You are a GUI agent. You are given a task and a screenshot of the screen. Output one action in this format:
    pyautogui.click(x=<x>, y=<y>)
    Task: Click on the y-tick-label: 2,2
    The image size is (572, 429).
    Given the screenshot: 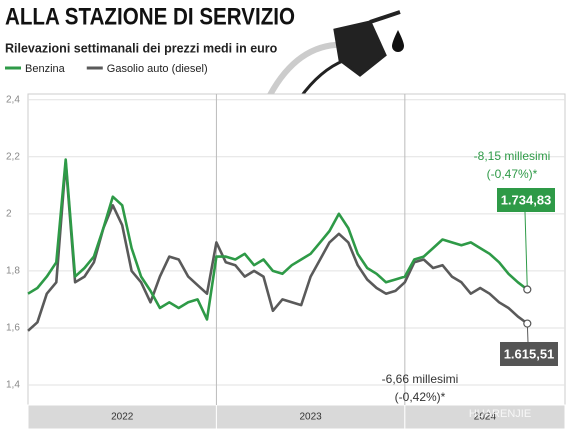 What is the action you would take?
    pyautogui.click(x=13, y=156)
    